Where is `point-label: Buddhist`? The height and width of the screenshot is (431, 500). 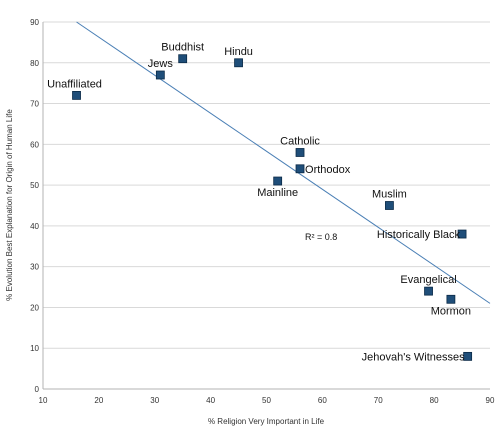 point-label: Buddhist is located at coordinates (182, 48).